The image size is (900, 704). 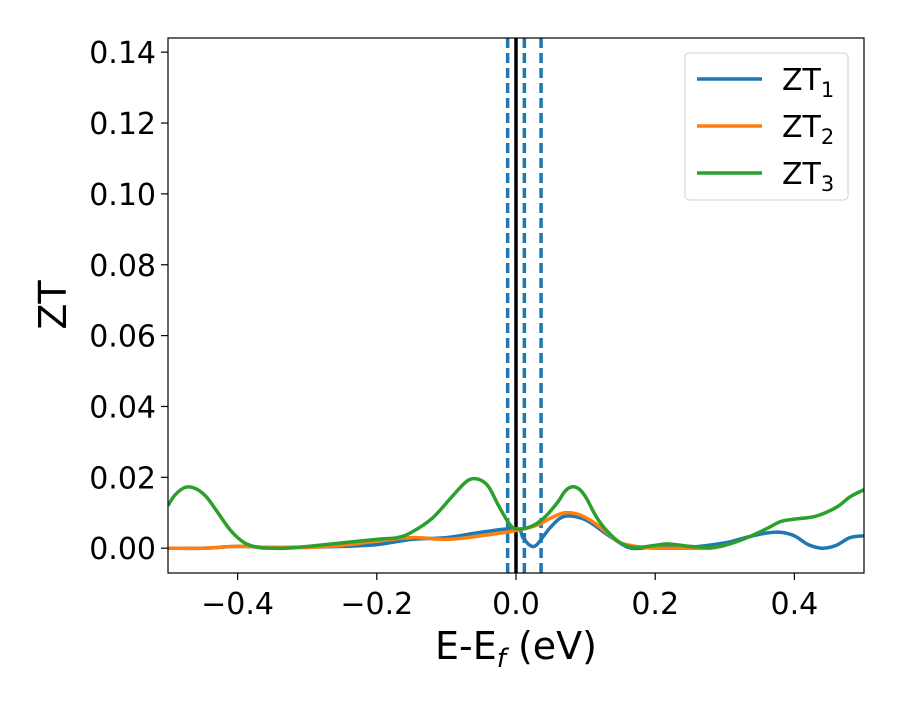 I want to click on x-axis-label: E-Ef (eV), so click(x=516, y=649).